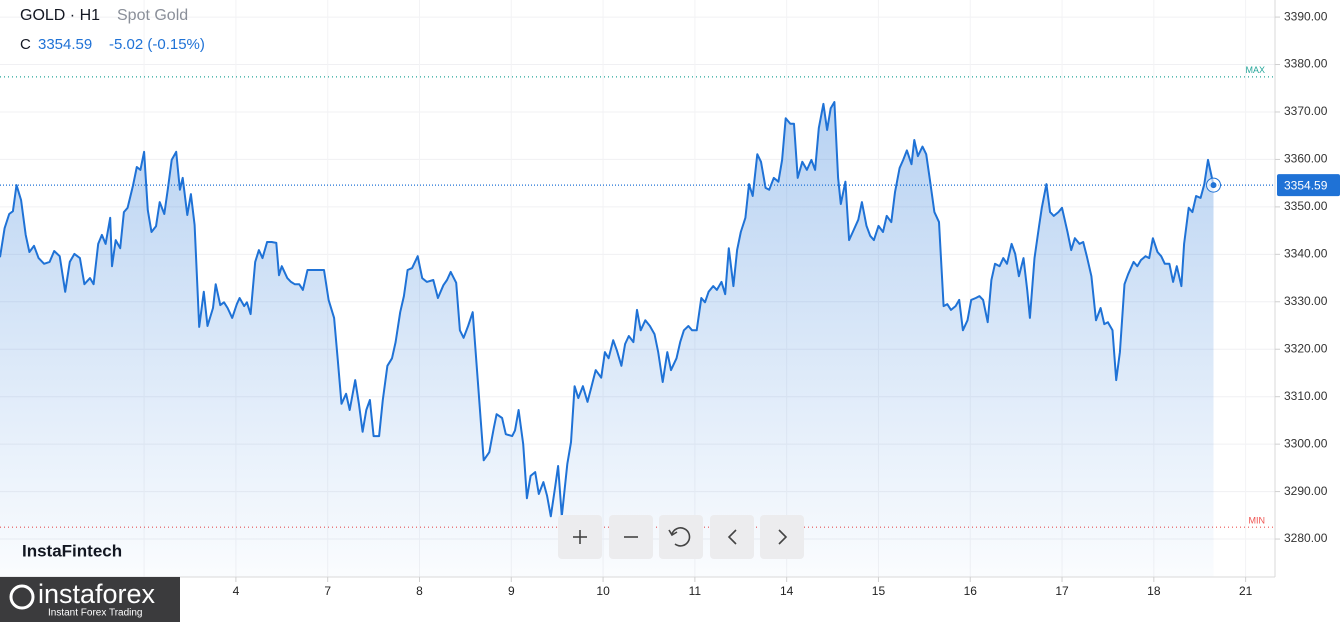 The image size is (1340, 627). I want to click on x-tick-label: 11, so click(695, 591).